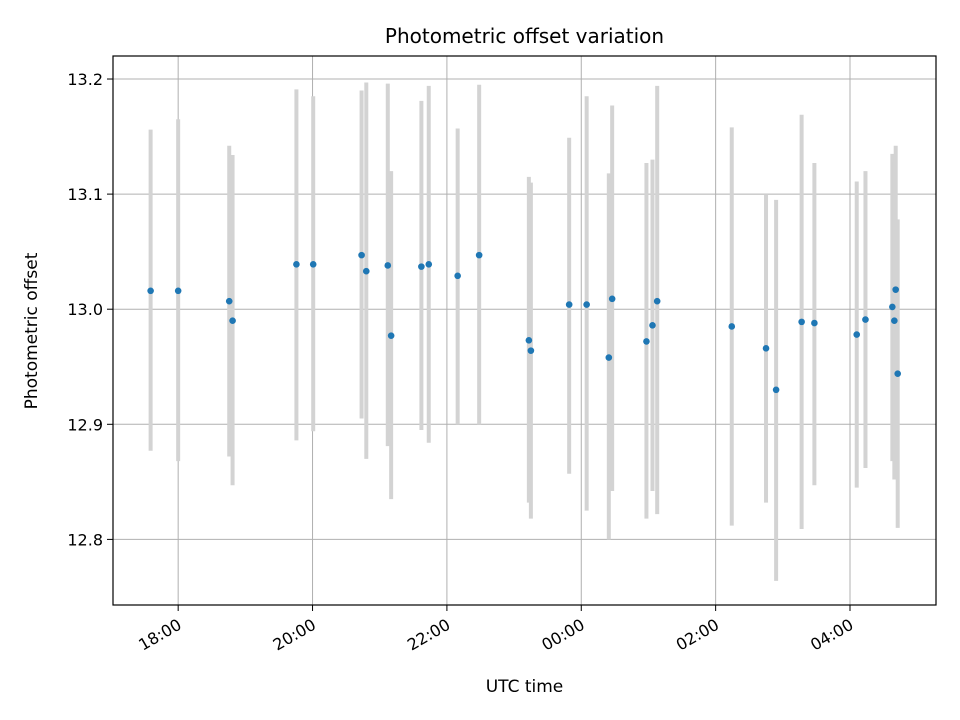 The image size is (960, 720). Describe the element at coordinates (85, 309) in the screenshot. I see `y-tick-label: 13.0` at that location.